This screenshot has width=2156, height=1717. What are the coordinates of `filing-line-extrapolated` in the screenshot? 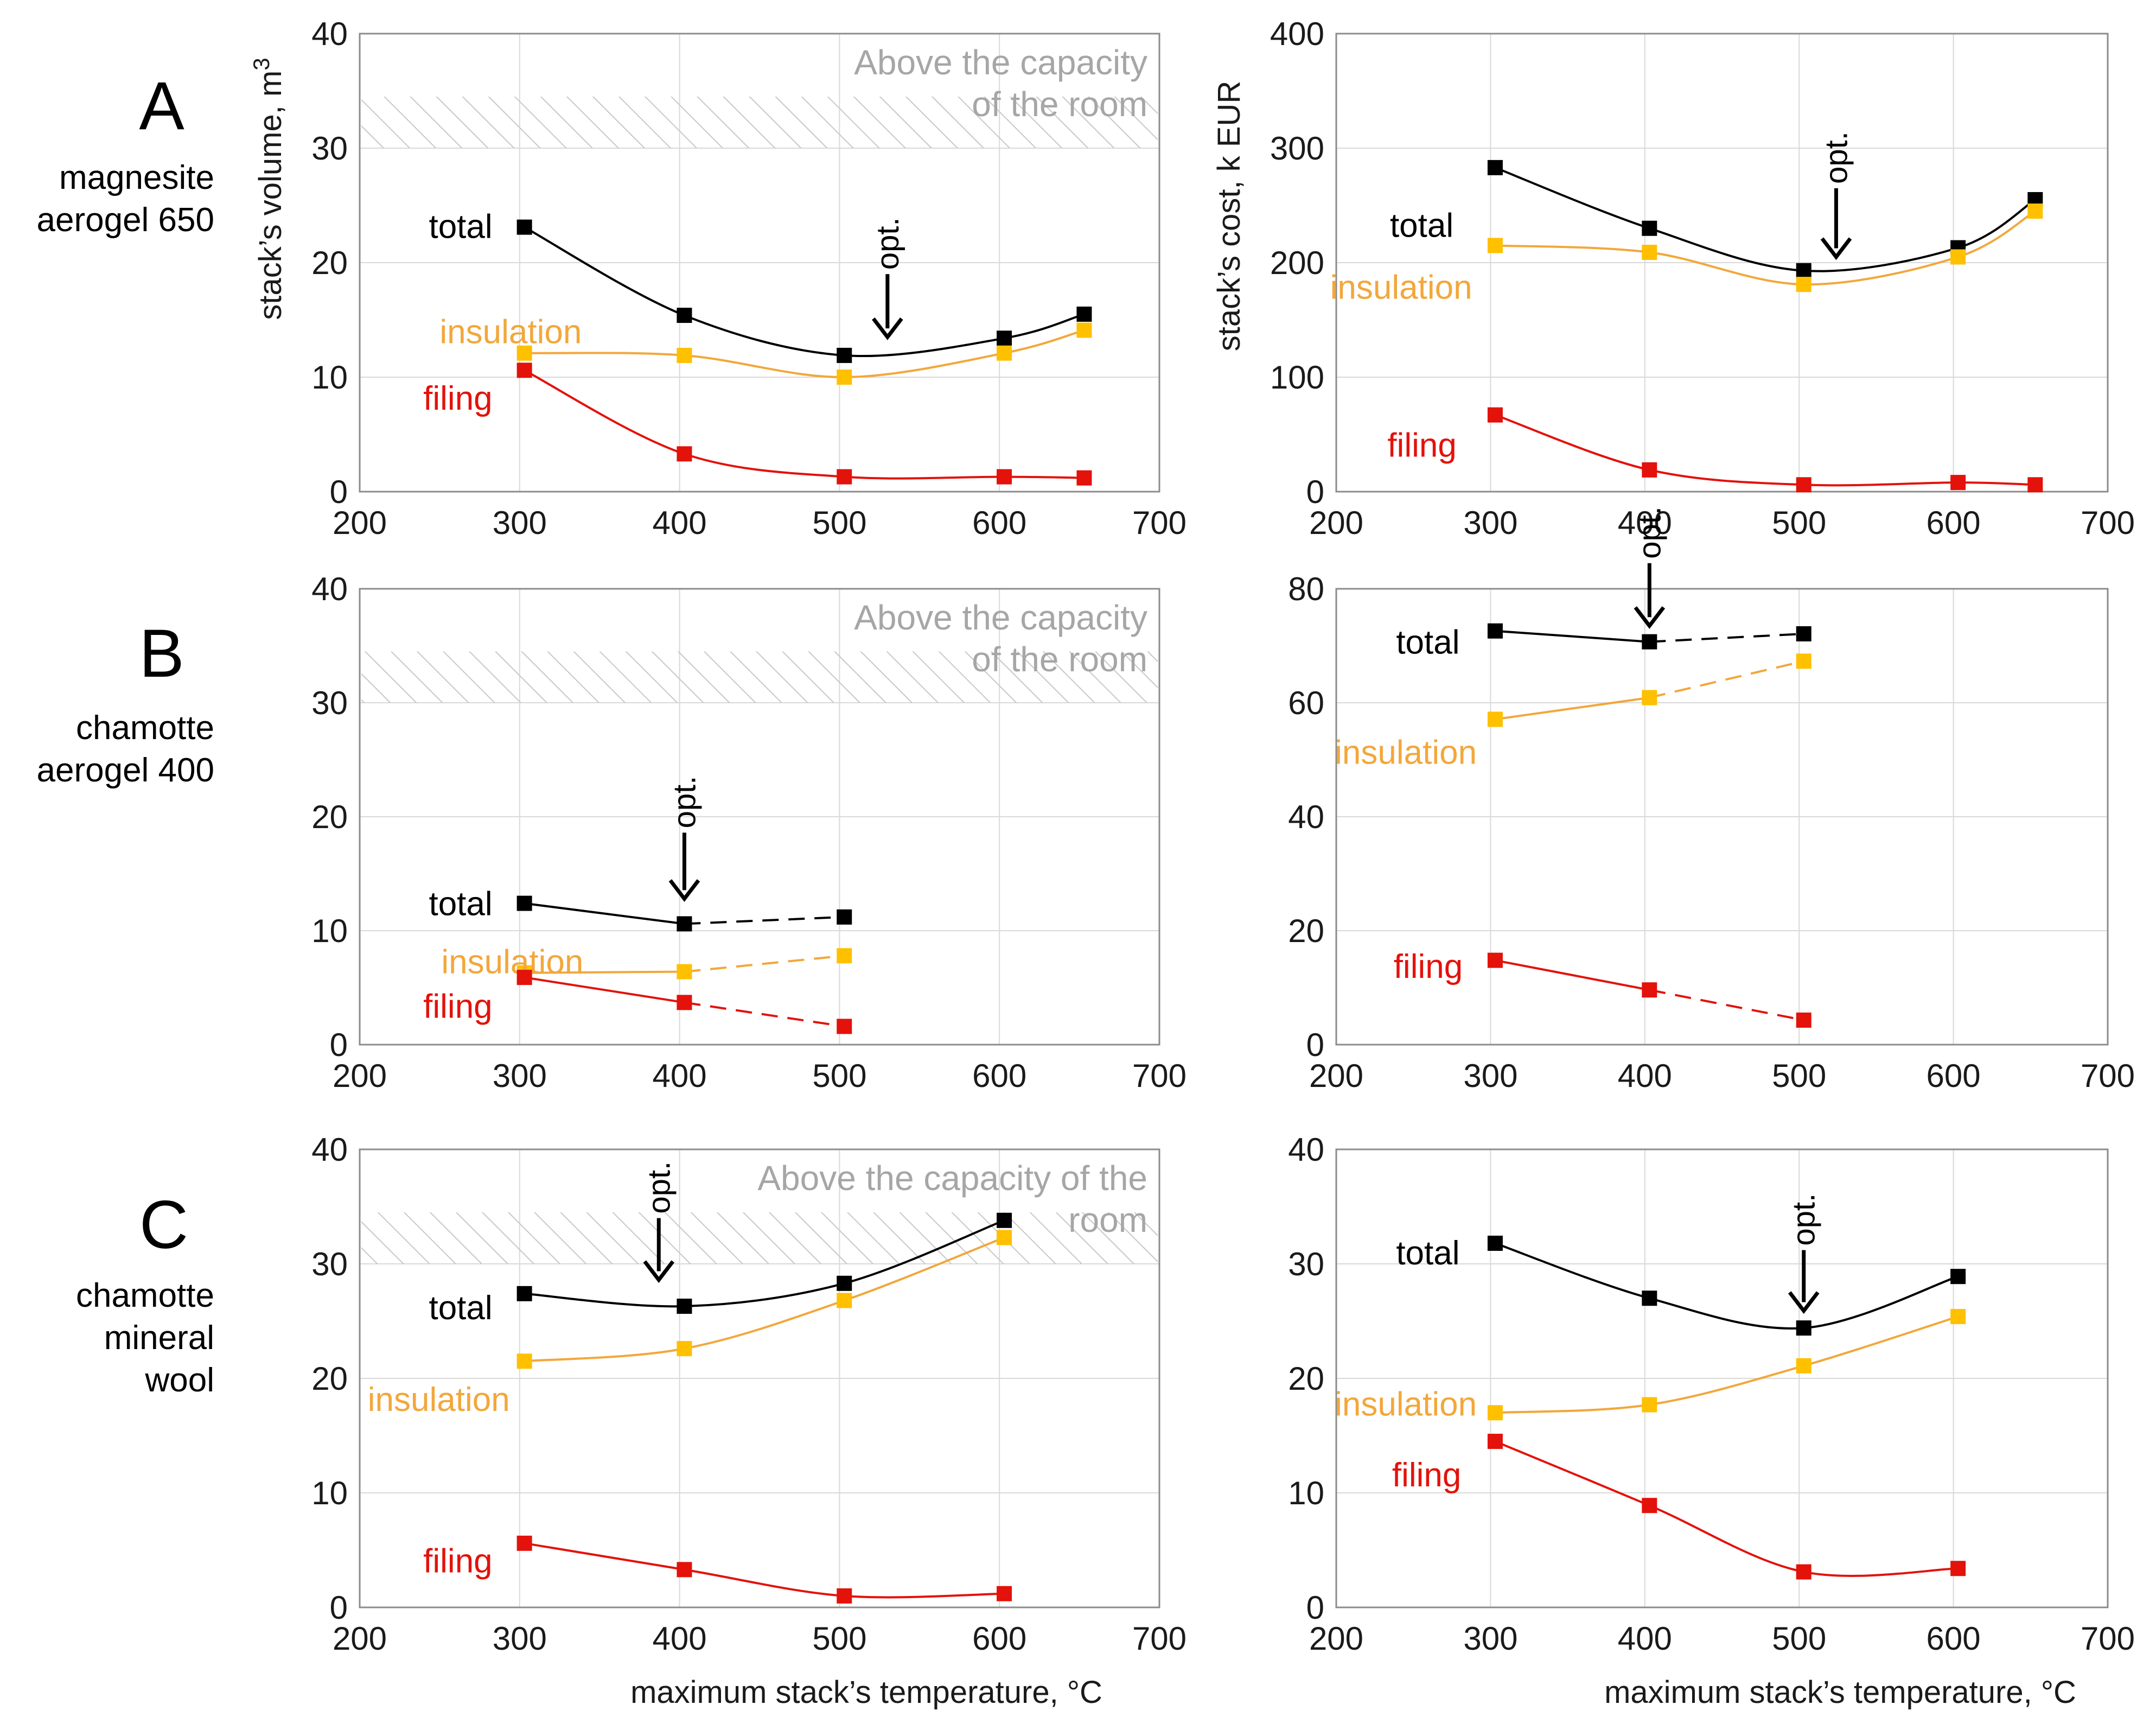 It's located at (1727, 1005).